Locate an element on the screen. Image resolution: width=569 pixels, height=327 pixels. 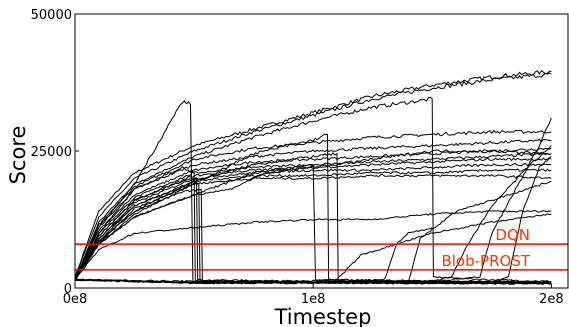
reference-label-2: Blob-PROST is located at coordinates (485, 261).